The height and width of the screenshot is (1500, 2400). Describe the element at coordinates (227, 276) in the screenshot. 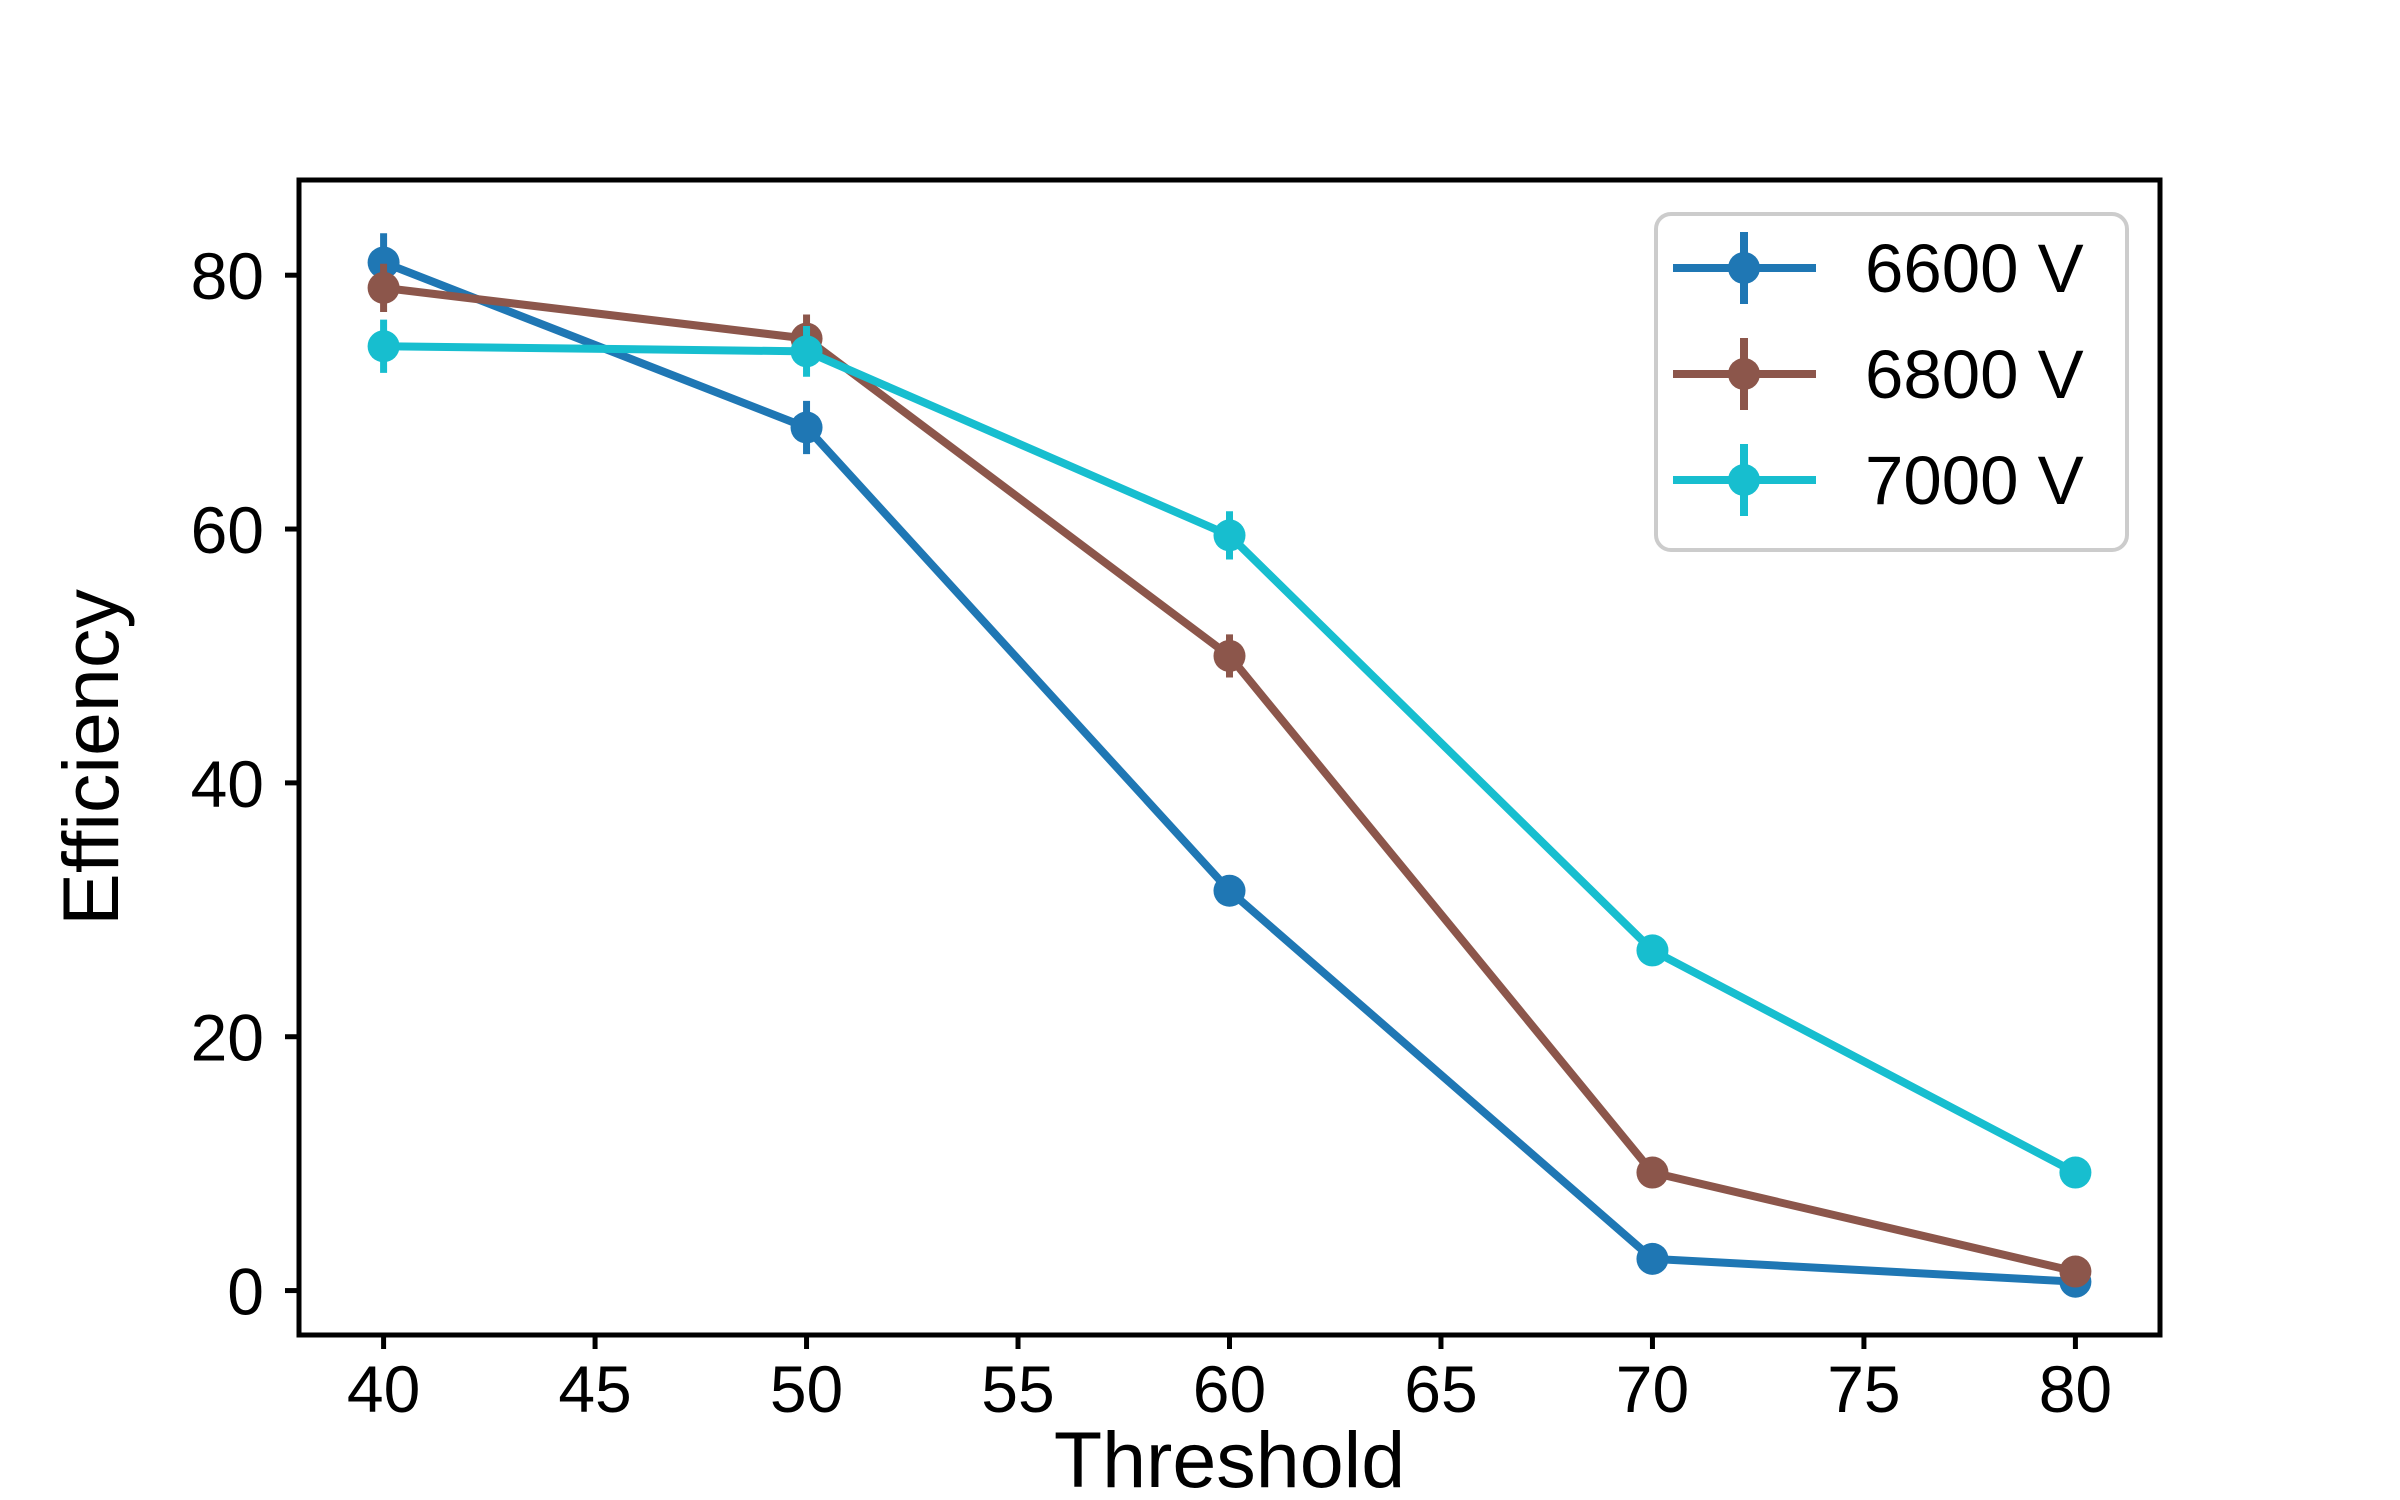

I see `y-tick-label: 80` at that location.